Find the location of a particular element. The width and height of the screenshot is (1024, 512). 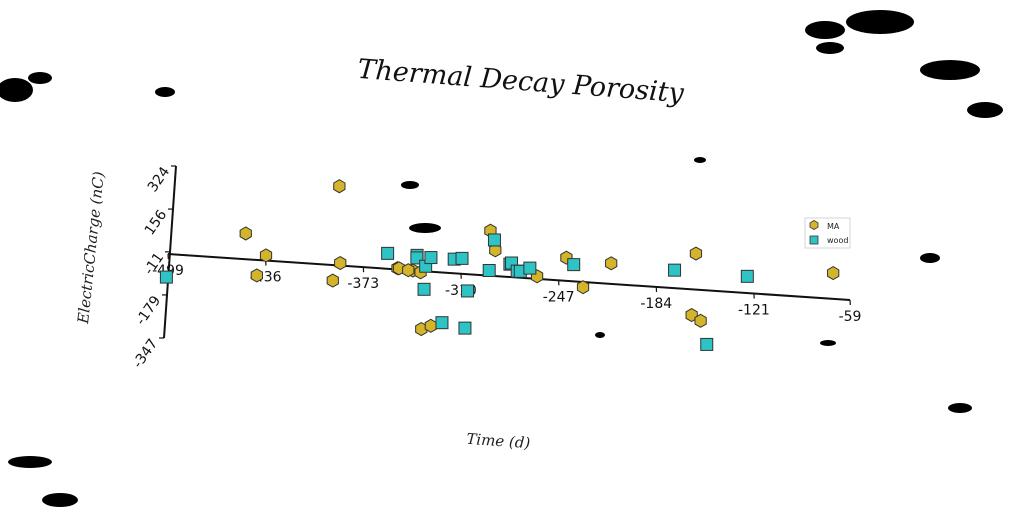

y-axis-label: ElectricCharge (nC) is located at coordinates (91, 247).